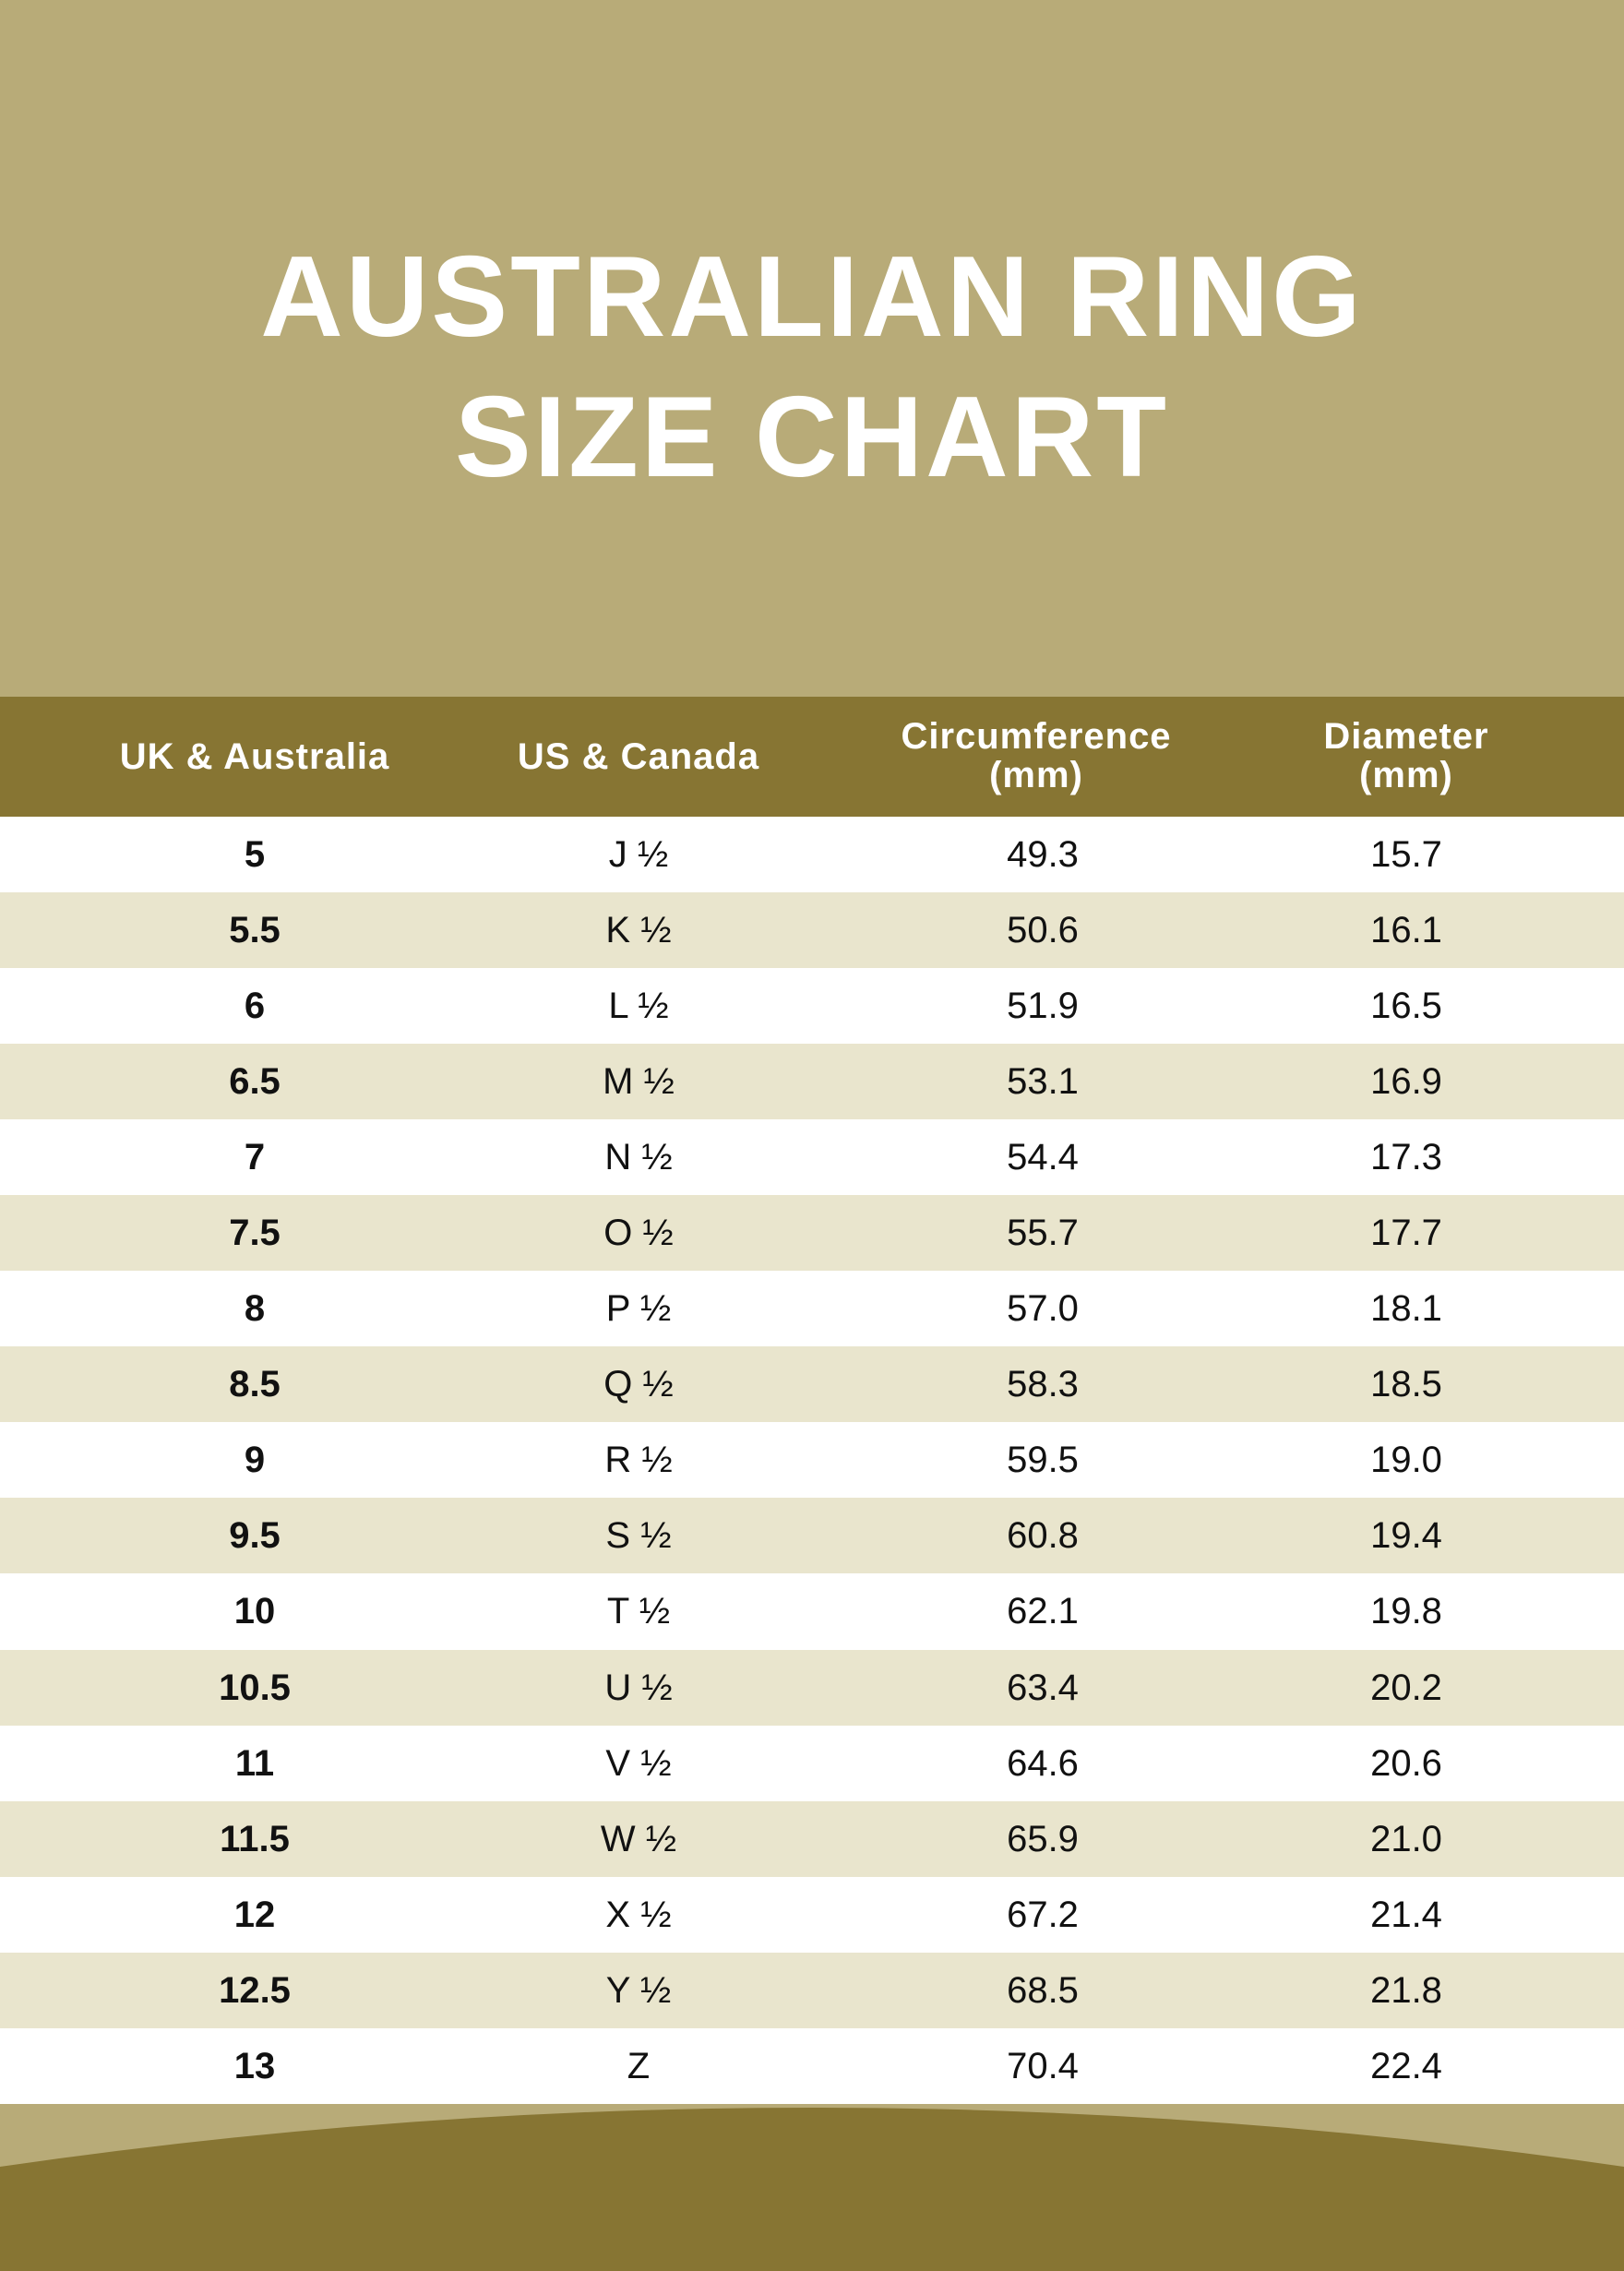 This screenshot has height=2271, width=1624. I want to click on cell-circumference: 58.3, so click(1043, 1385).